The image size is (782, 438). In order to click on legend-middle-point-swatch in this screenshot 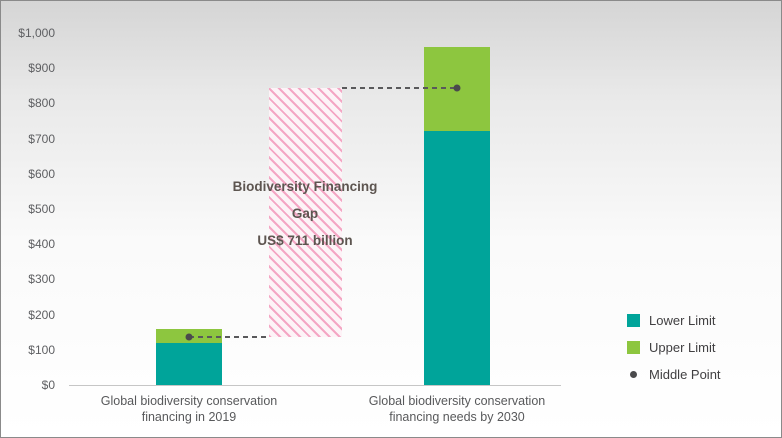, I will do `click(633, 374)`.